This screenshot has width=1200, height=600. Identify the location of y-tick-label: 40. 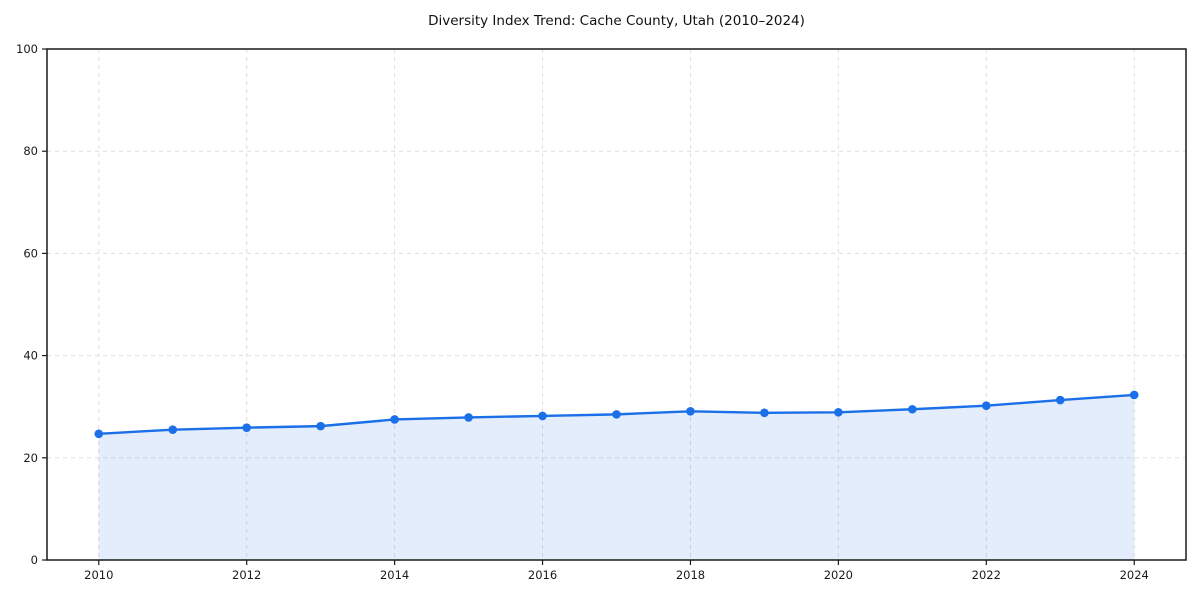
(30, 356).